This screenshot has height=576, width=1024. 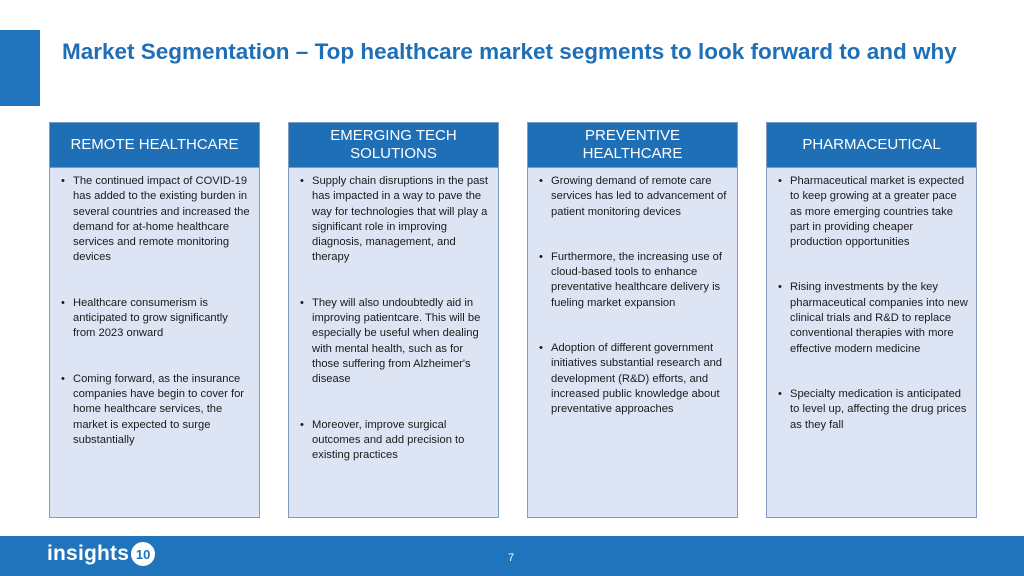 I want to click on column-header: PHARMACEUTICAL, so click(x=871, y=145).